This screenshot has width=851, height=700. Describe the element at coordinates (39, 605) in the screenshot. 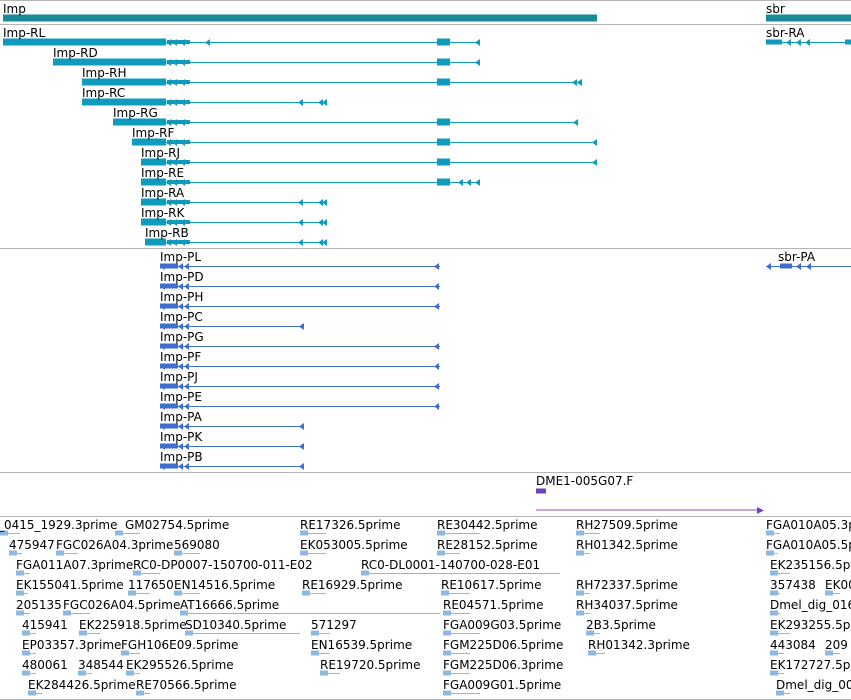

I see `est-label: 205135` at that location.